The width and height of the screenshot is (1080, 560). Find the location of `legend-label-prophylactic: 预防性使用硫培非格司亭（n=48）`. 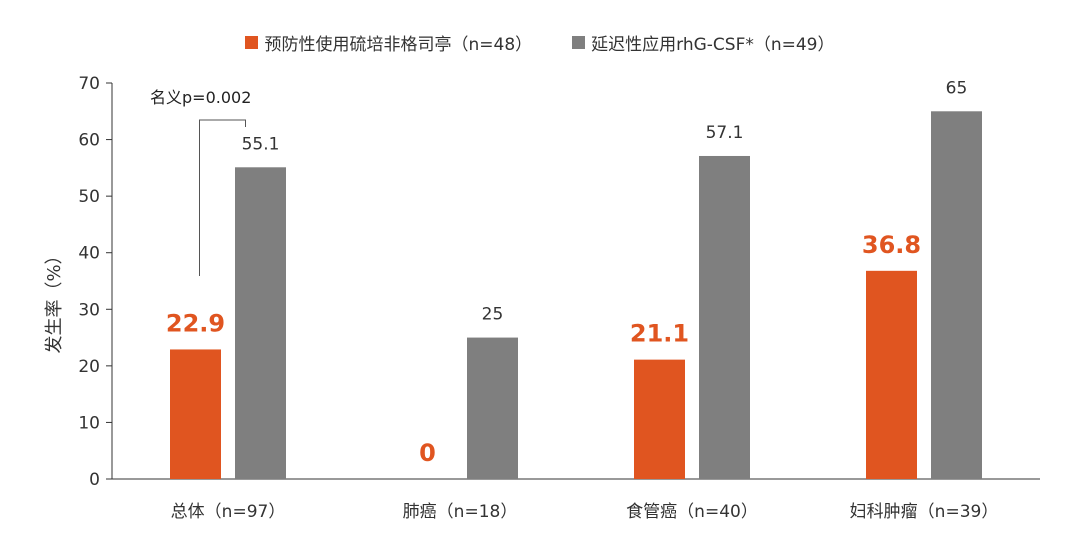

legend-label-prophylactic: 预防性使用硫培非格司亭（n=48） is located at coordinates (398, 45).